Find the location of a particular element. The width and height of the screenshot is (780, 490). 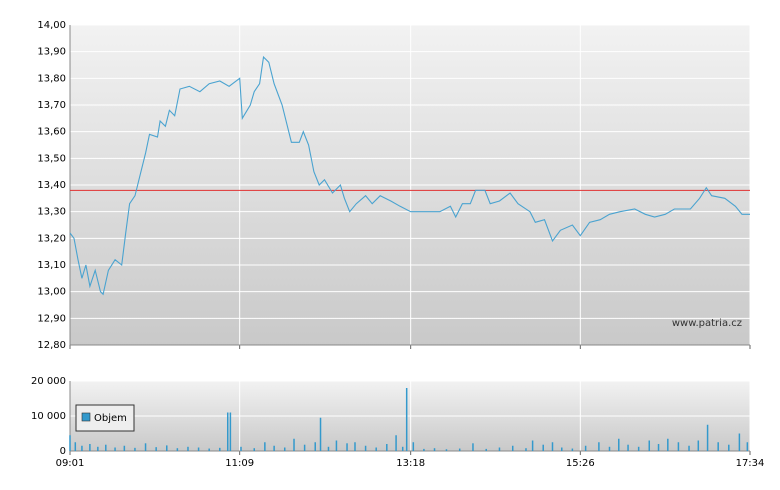

y-tick-label: 13,40 is located at coordinates (51, 185).